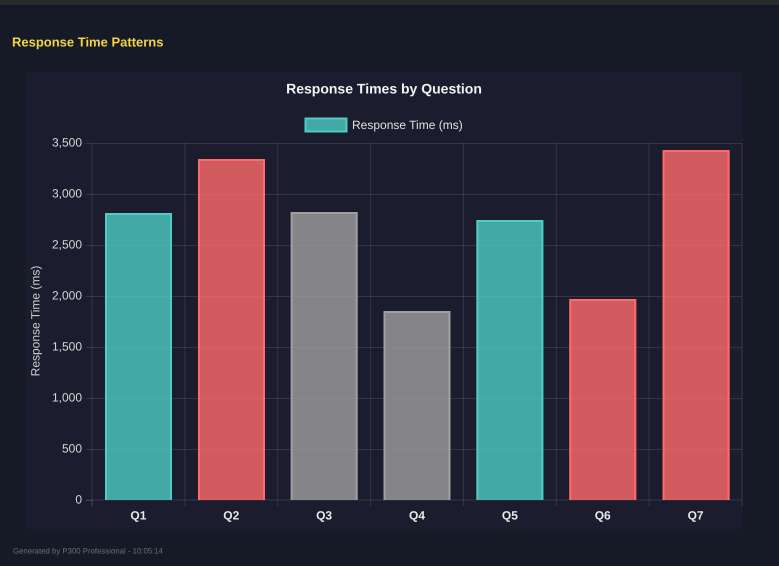 The image size is (779, 566). I want to click on svg-text: Response Times by Question, so click(384, 89).